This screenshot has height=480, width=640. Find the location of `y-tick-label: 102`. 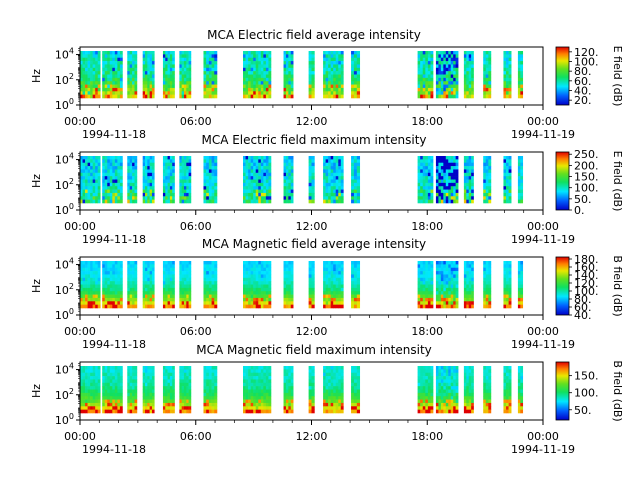

y-tick-label: 102 is located at coordinates (64, 79).